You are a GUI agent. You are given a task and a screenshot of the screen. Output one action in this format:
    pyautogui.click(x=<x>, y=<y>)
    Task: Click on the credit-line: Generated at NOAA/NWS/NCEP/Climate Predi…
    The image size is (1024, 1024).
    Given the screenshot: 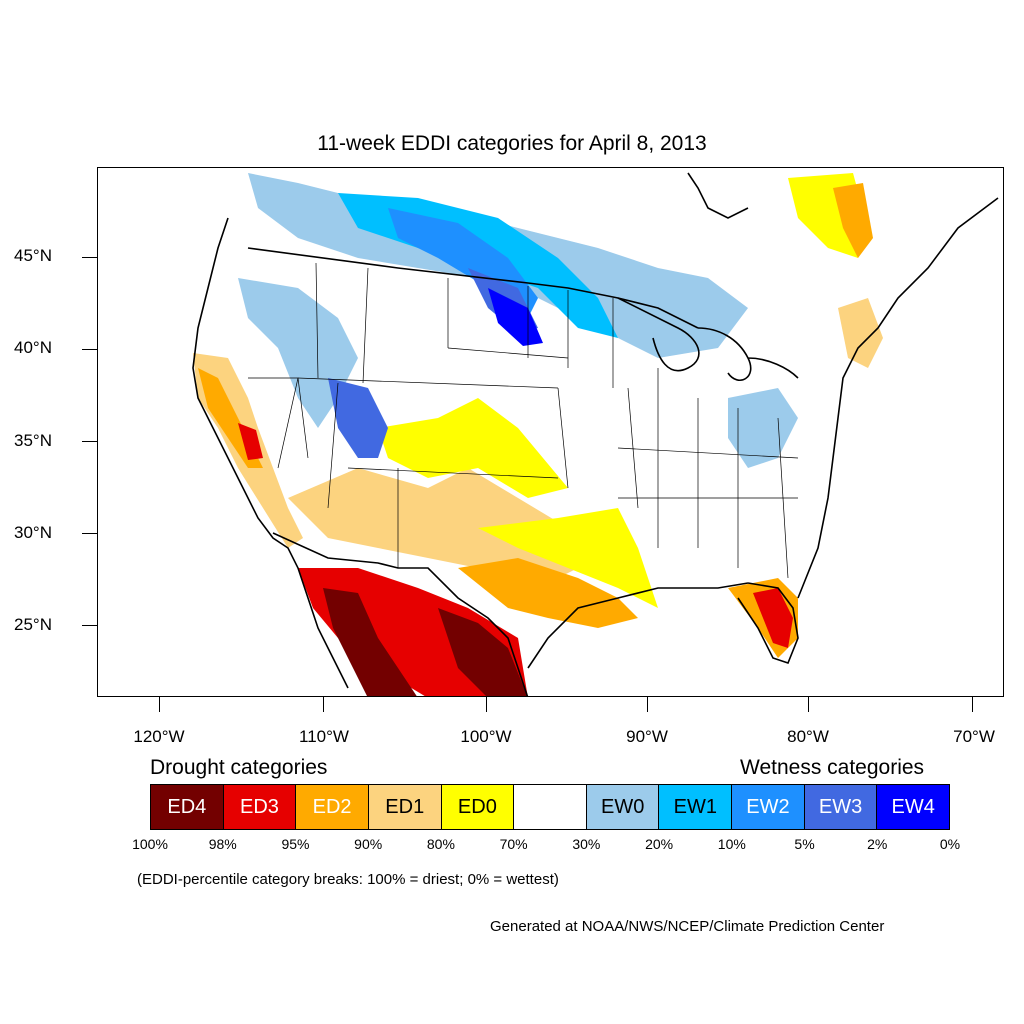 What is the action you would take?
    pyautogui.click(x=687, y=926)
    